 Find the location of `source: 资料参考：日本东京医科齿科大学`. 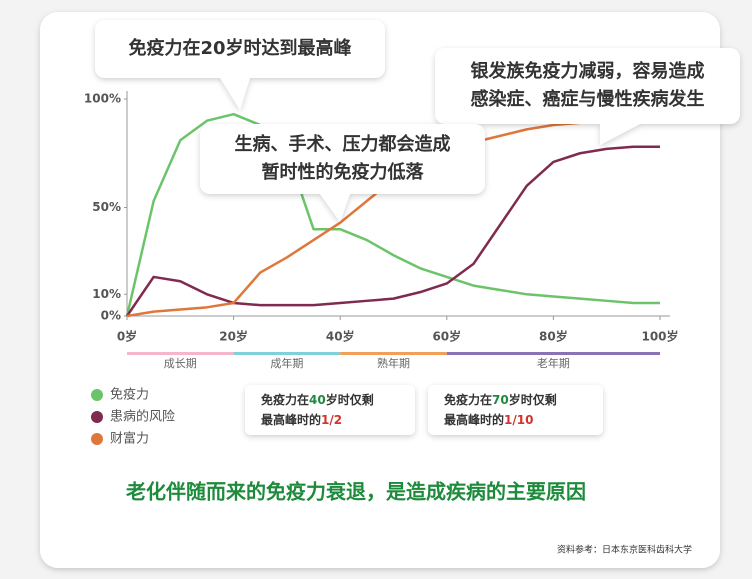

source: 资料参考：日本东京医科齿科大学 is located at coordinates (624, 550).